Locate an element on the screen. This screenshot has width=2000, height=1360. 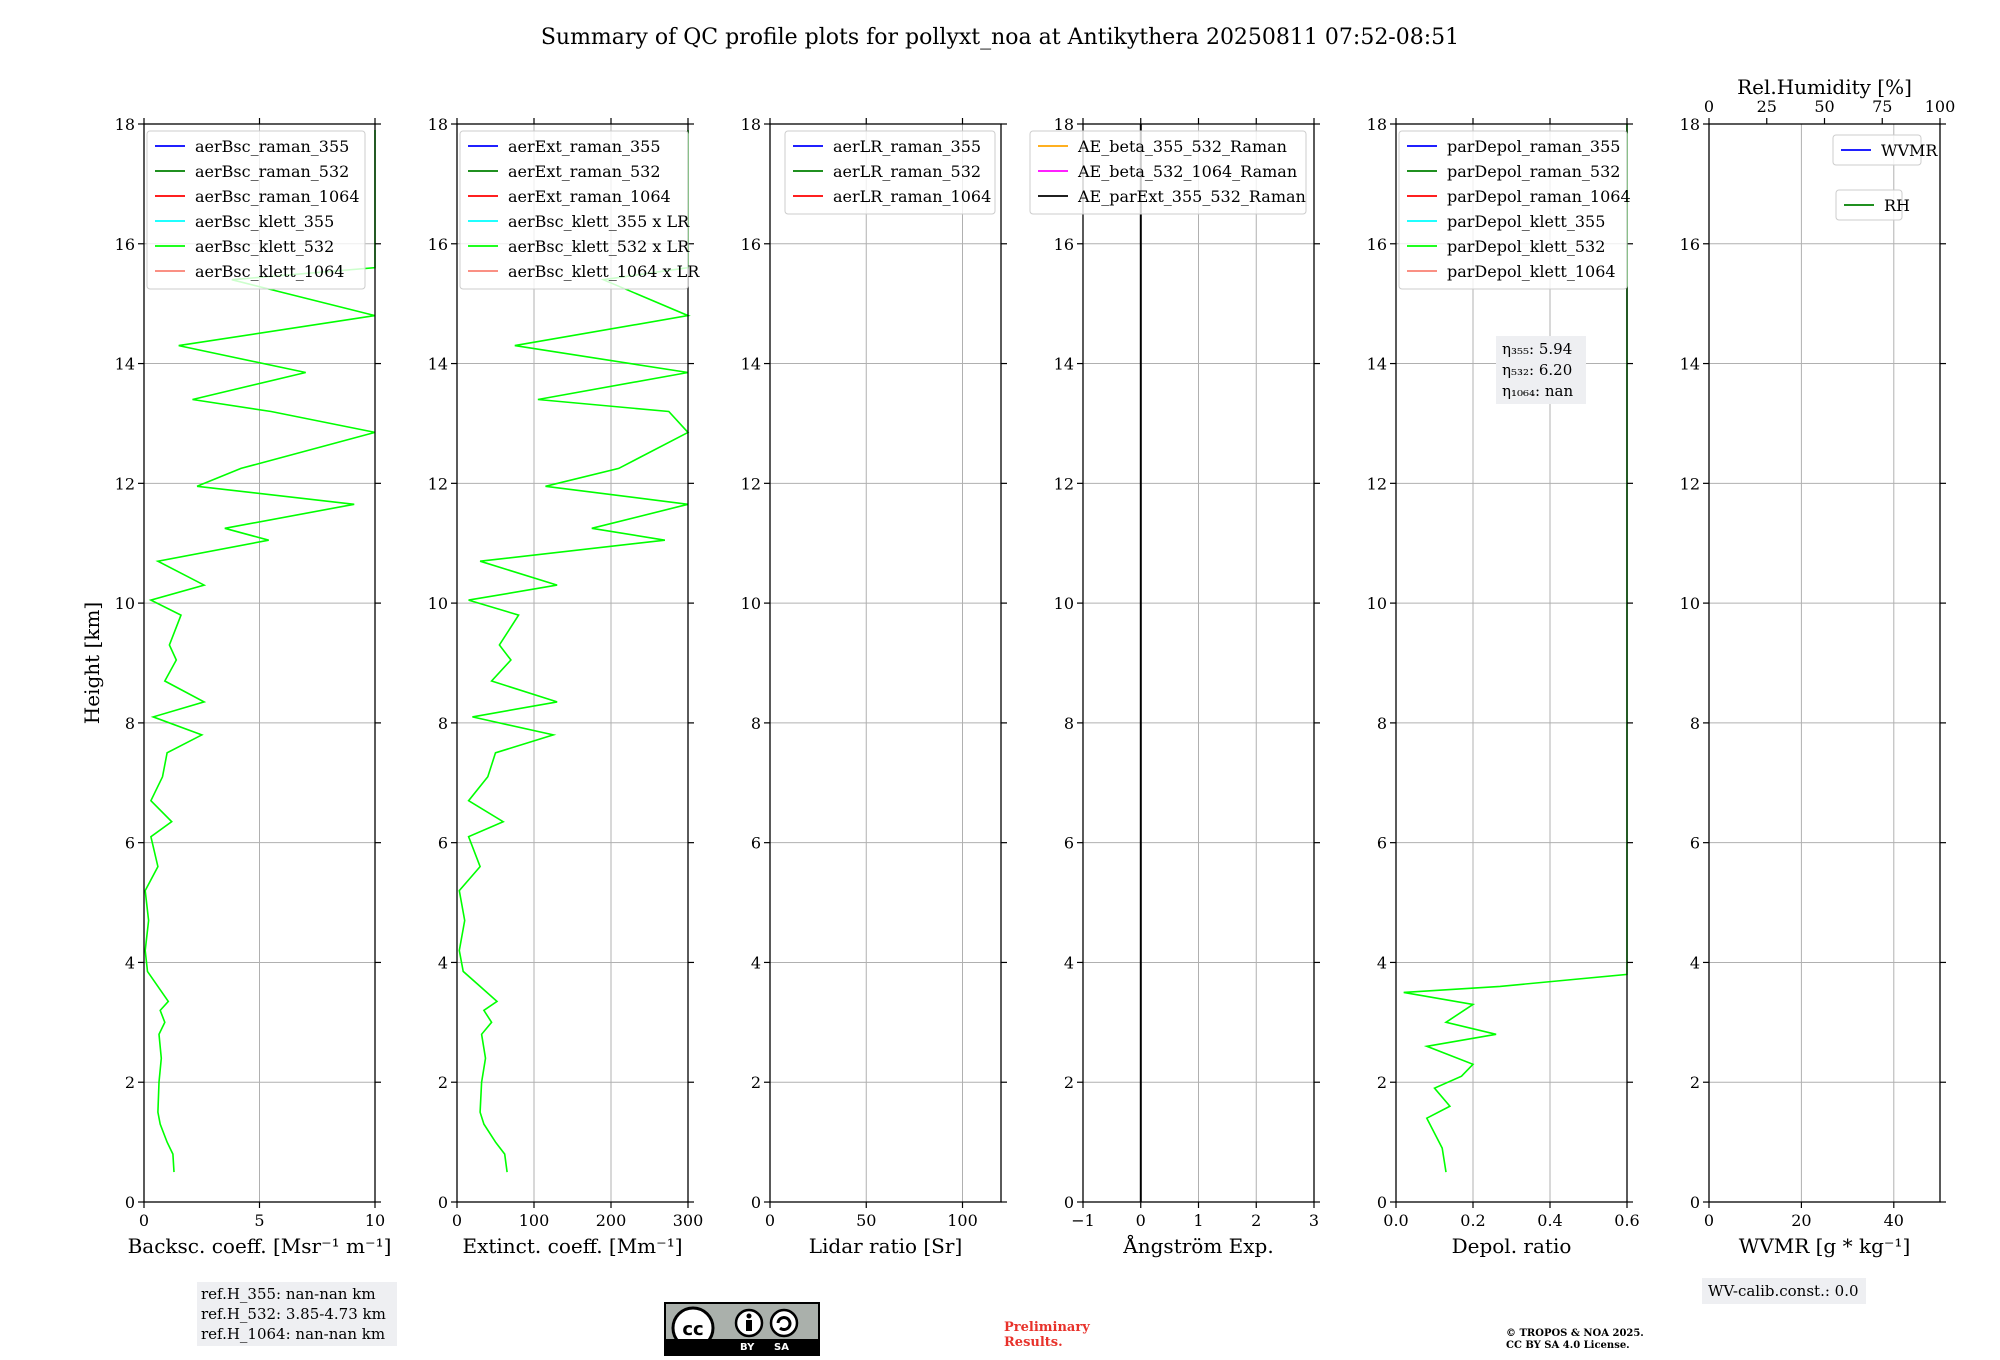
series-line-aerBsc_klett_532 x LR is located at coordinates (574, 651).